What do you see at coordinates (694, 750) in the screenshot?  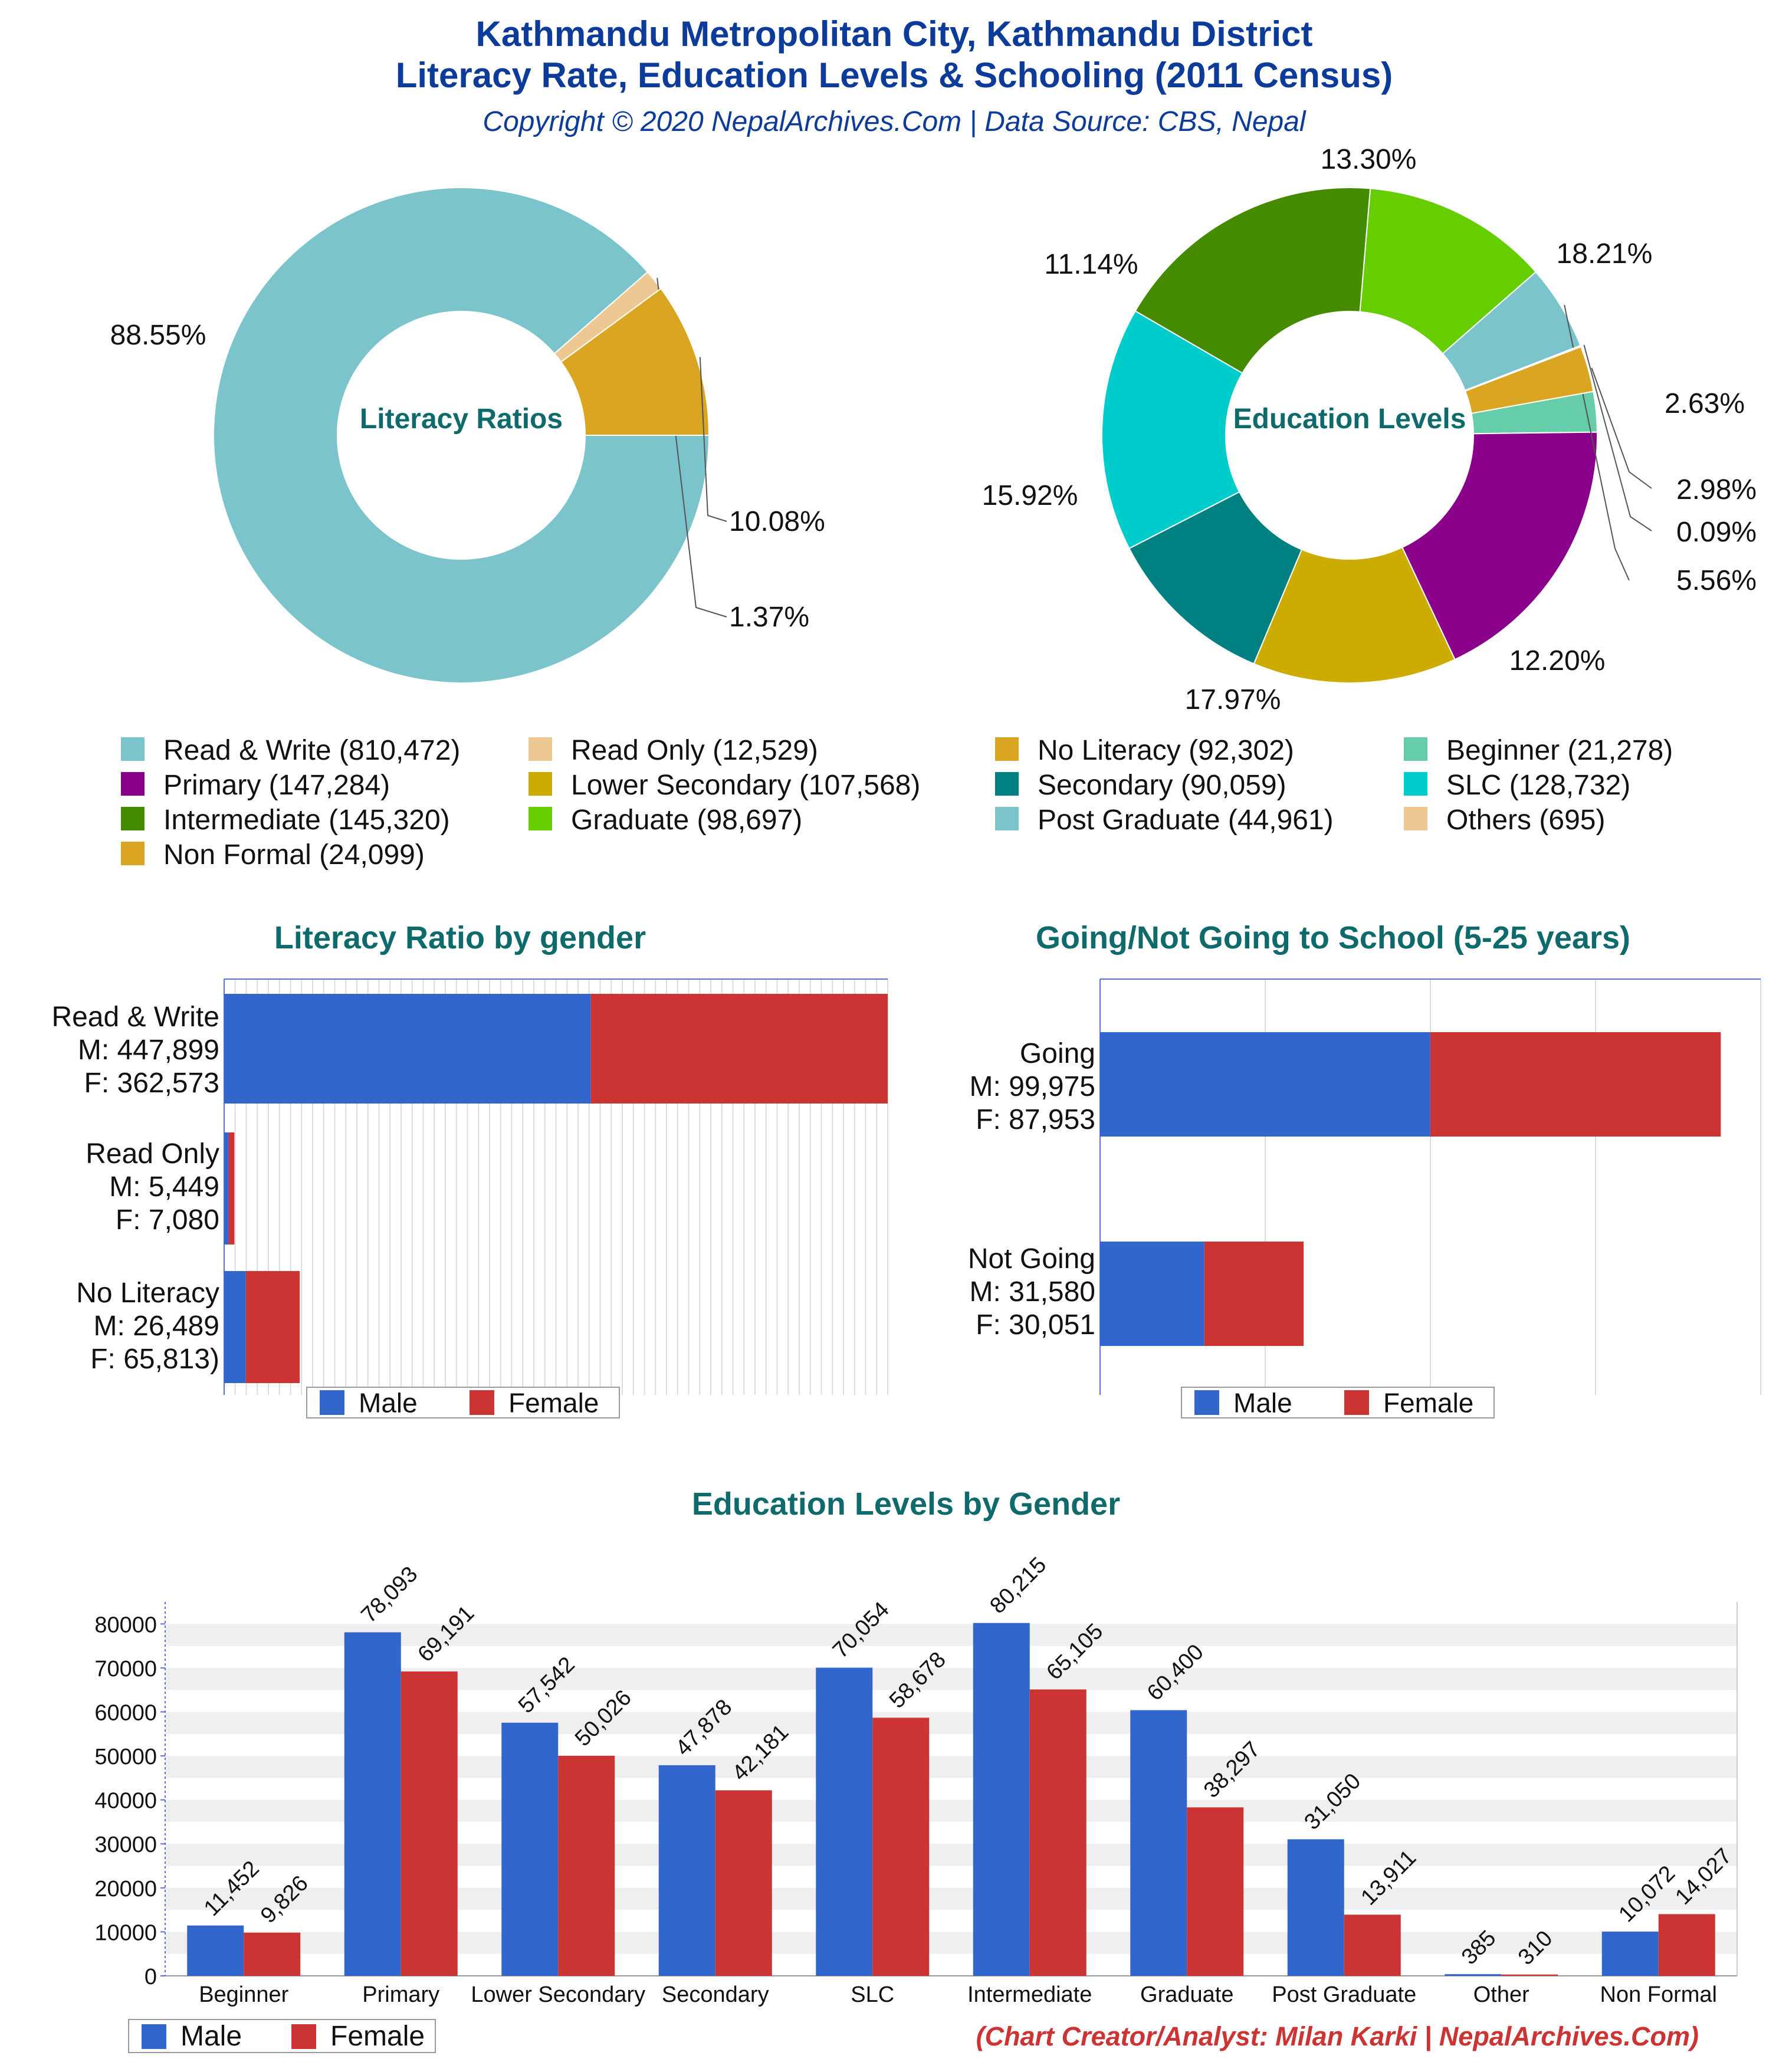 I see `legend-label: Read Only (12,529)` at bounding box center [694, 750].